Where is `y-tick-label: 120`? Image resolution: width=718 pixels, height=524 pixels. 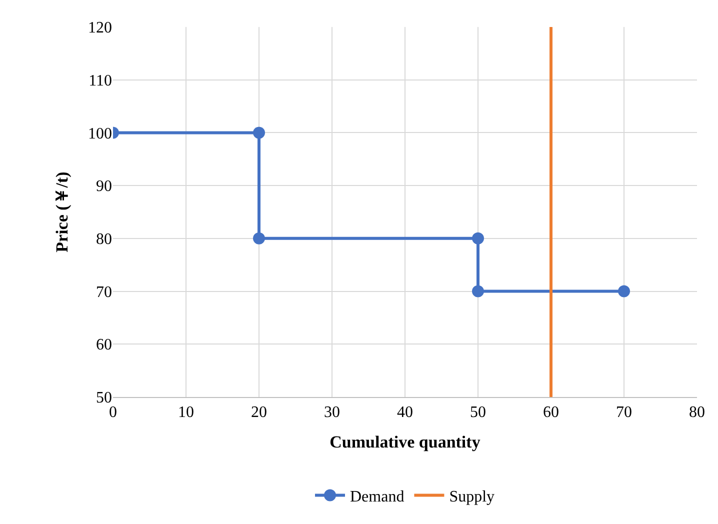
y-tick-label: 120 is located at coordinates (100, 28).